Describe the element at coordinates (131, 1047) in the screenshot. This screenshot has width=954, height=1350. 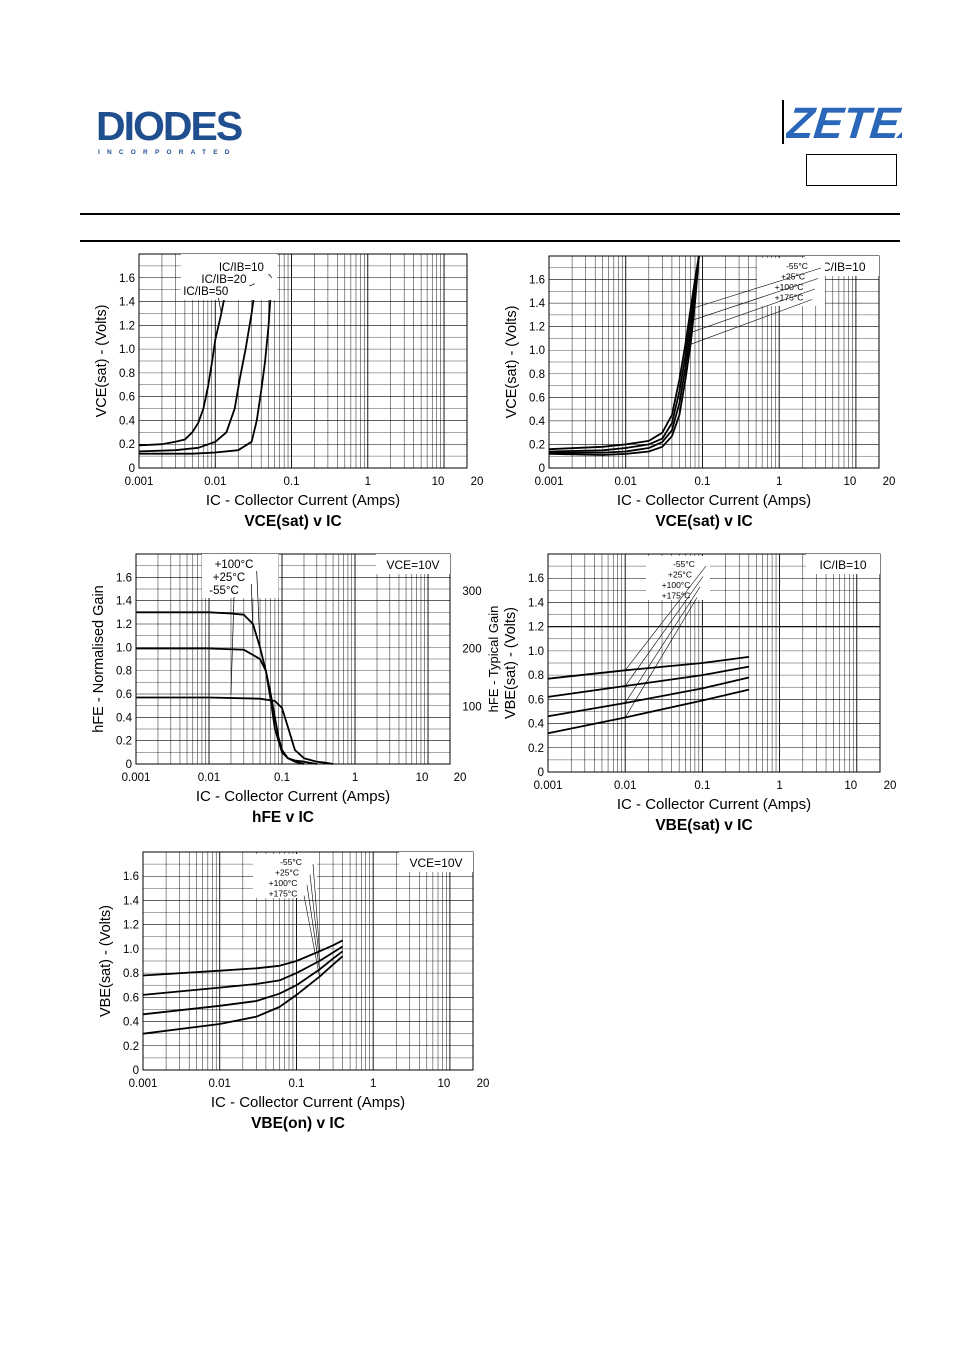
I see `y-tick-label: 0.2` at that location.